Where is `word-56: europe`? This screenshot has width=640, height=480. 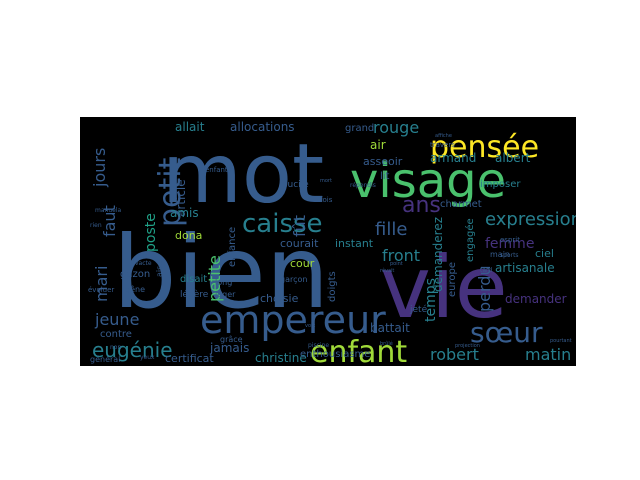 word-56: europe is located at coordinates (452, 279).